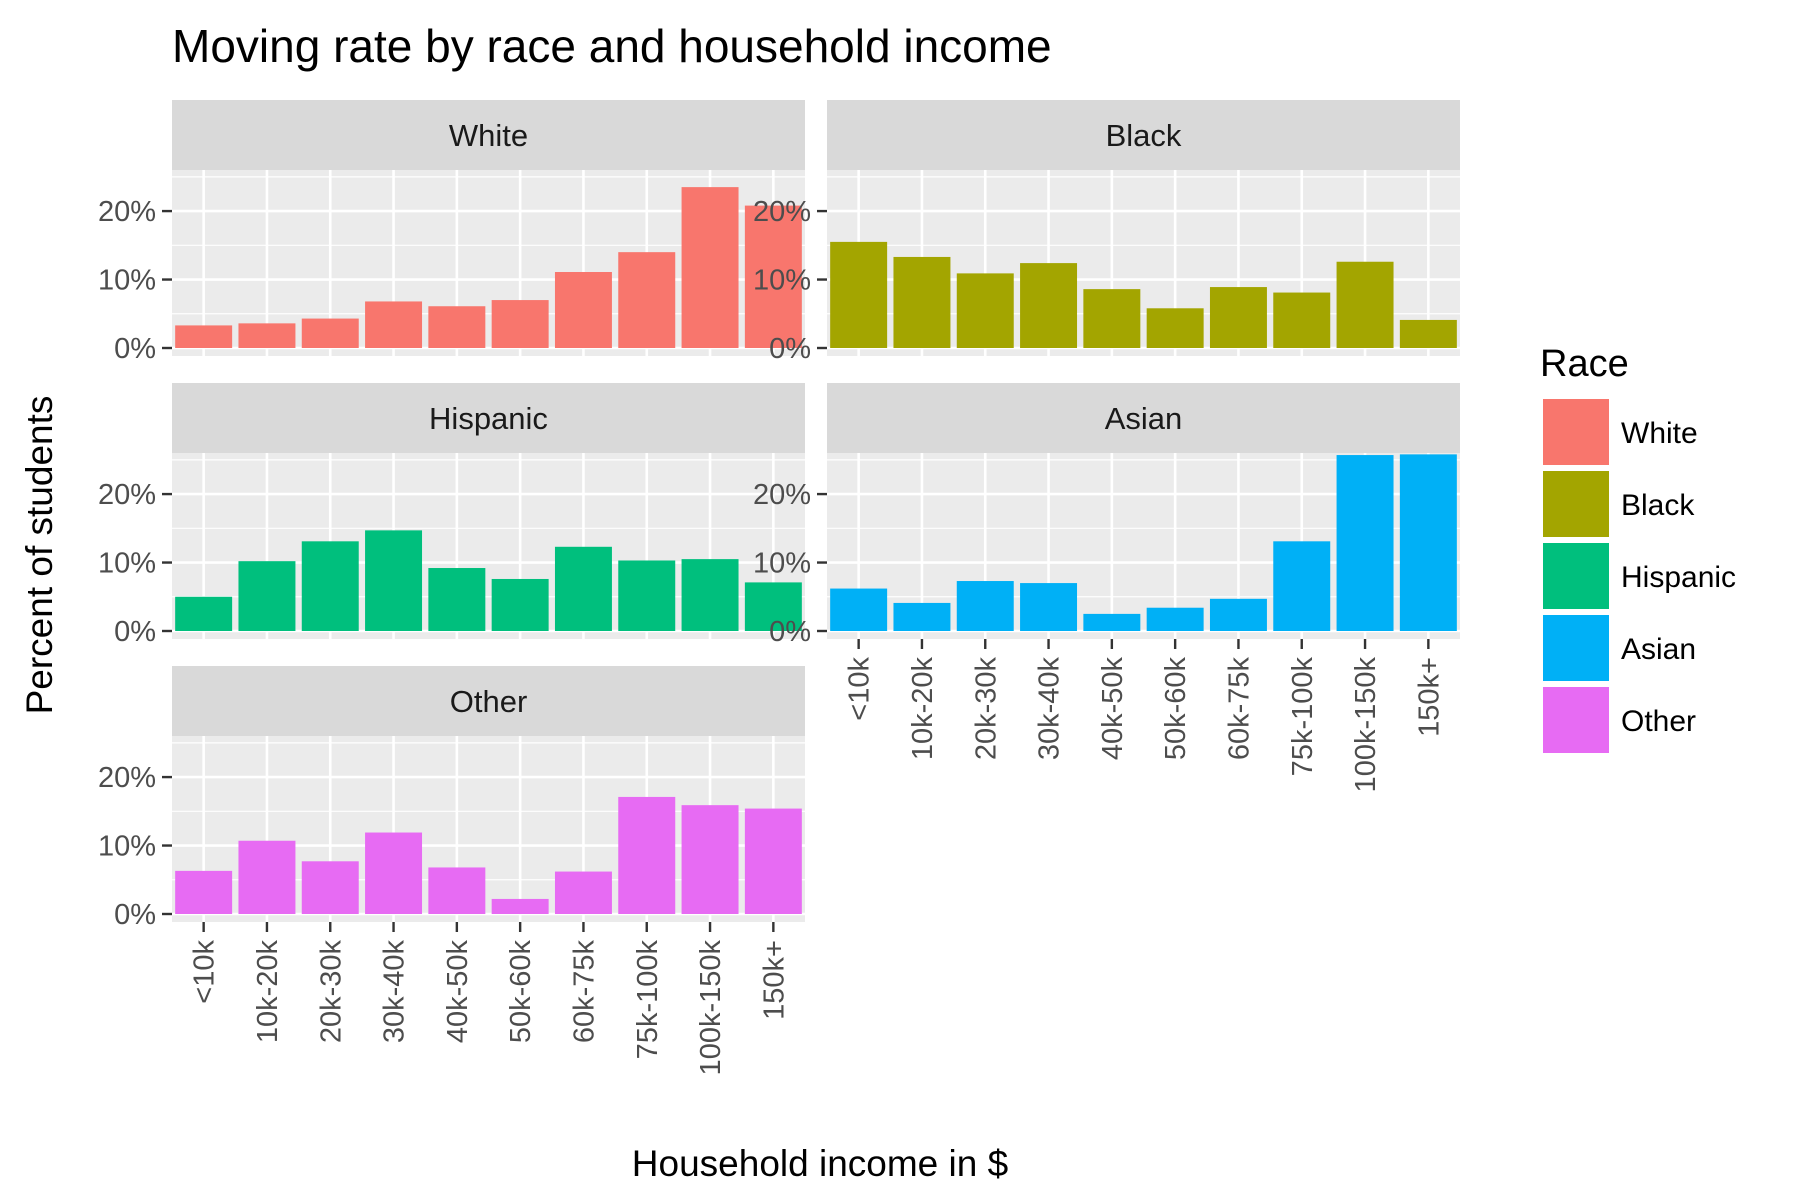 This screenshot has width=1800, height=1200. What do you see at coordinates (1365, 543) in the screenshot?
I see `bar-asian-100k-150k` at bounding box center [1365, 543].